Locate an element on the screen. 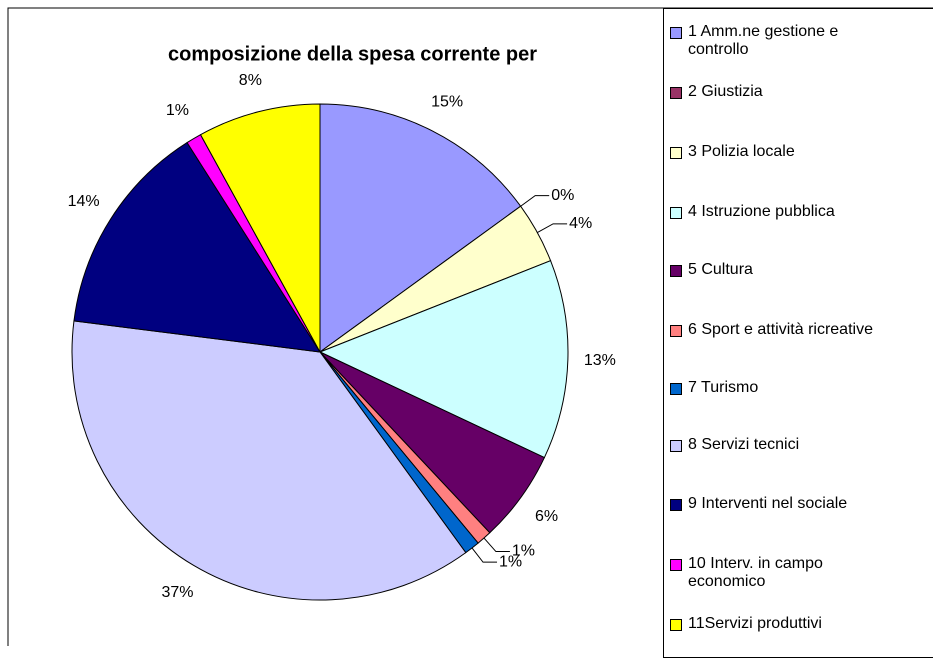  legend-entry: 4 Istruzione pubblica is located at coordinates (752, 212).